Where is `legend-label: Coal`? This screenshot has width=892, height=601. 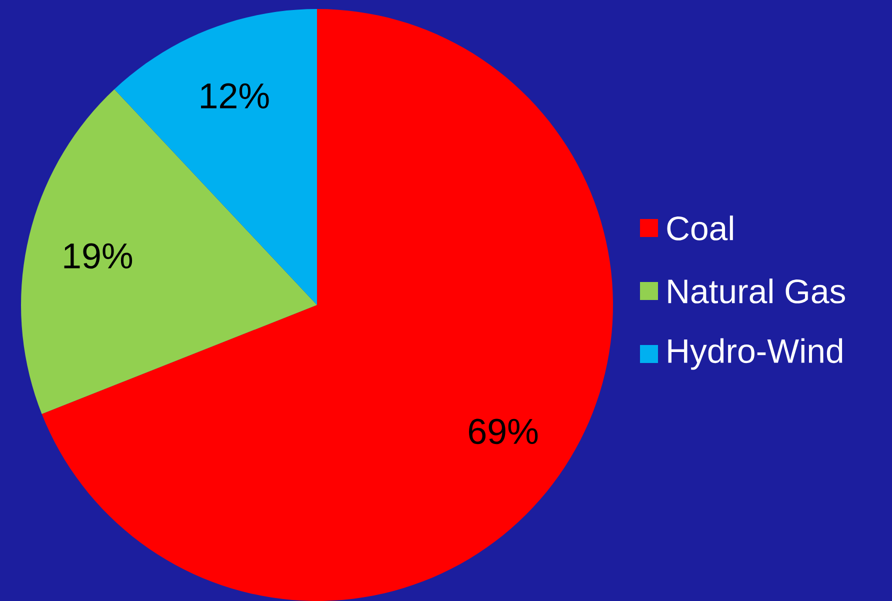
legend-label: Coal is located at coordinates (700, 228).